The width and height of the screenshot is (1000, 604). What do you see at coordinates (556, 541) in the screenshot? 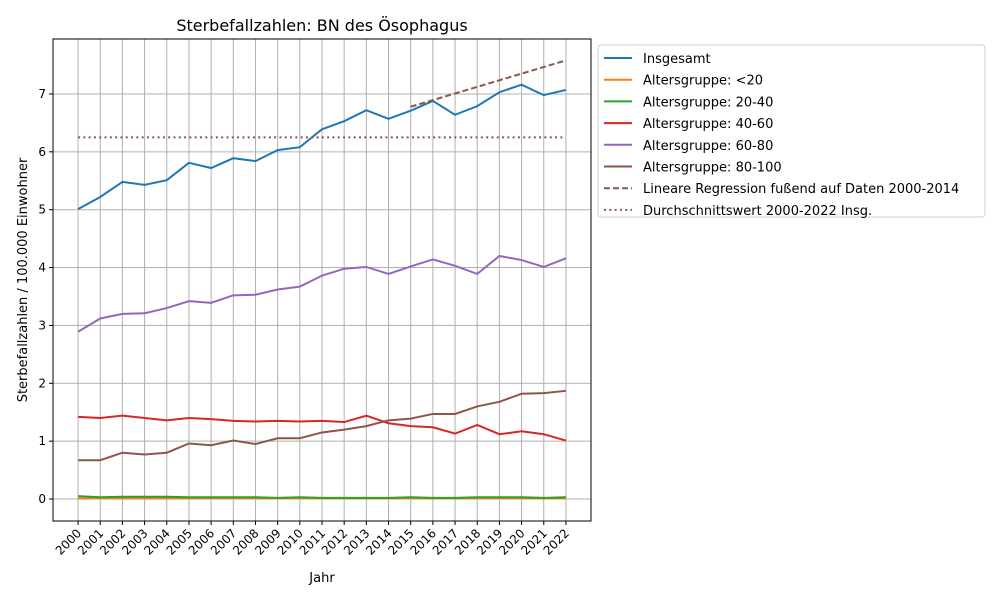
I see `x-tick-label: 2022` at bounding box center [556, 541].